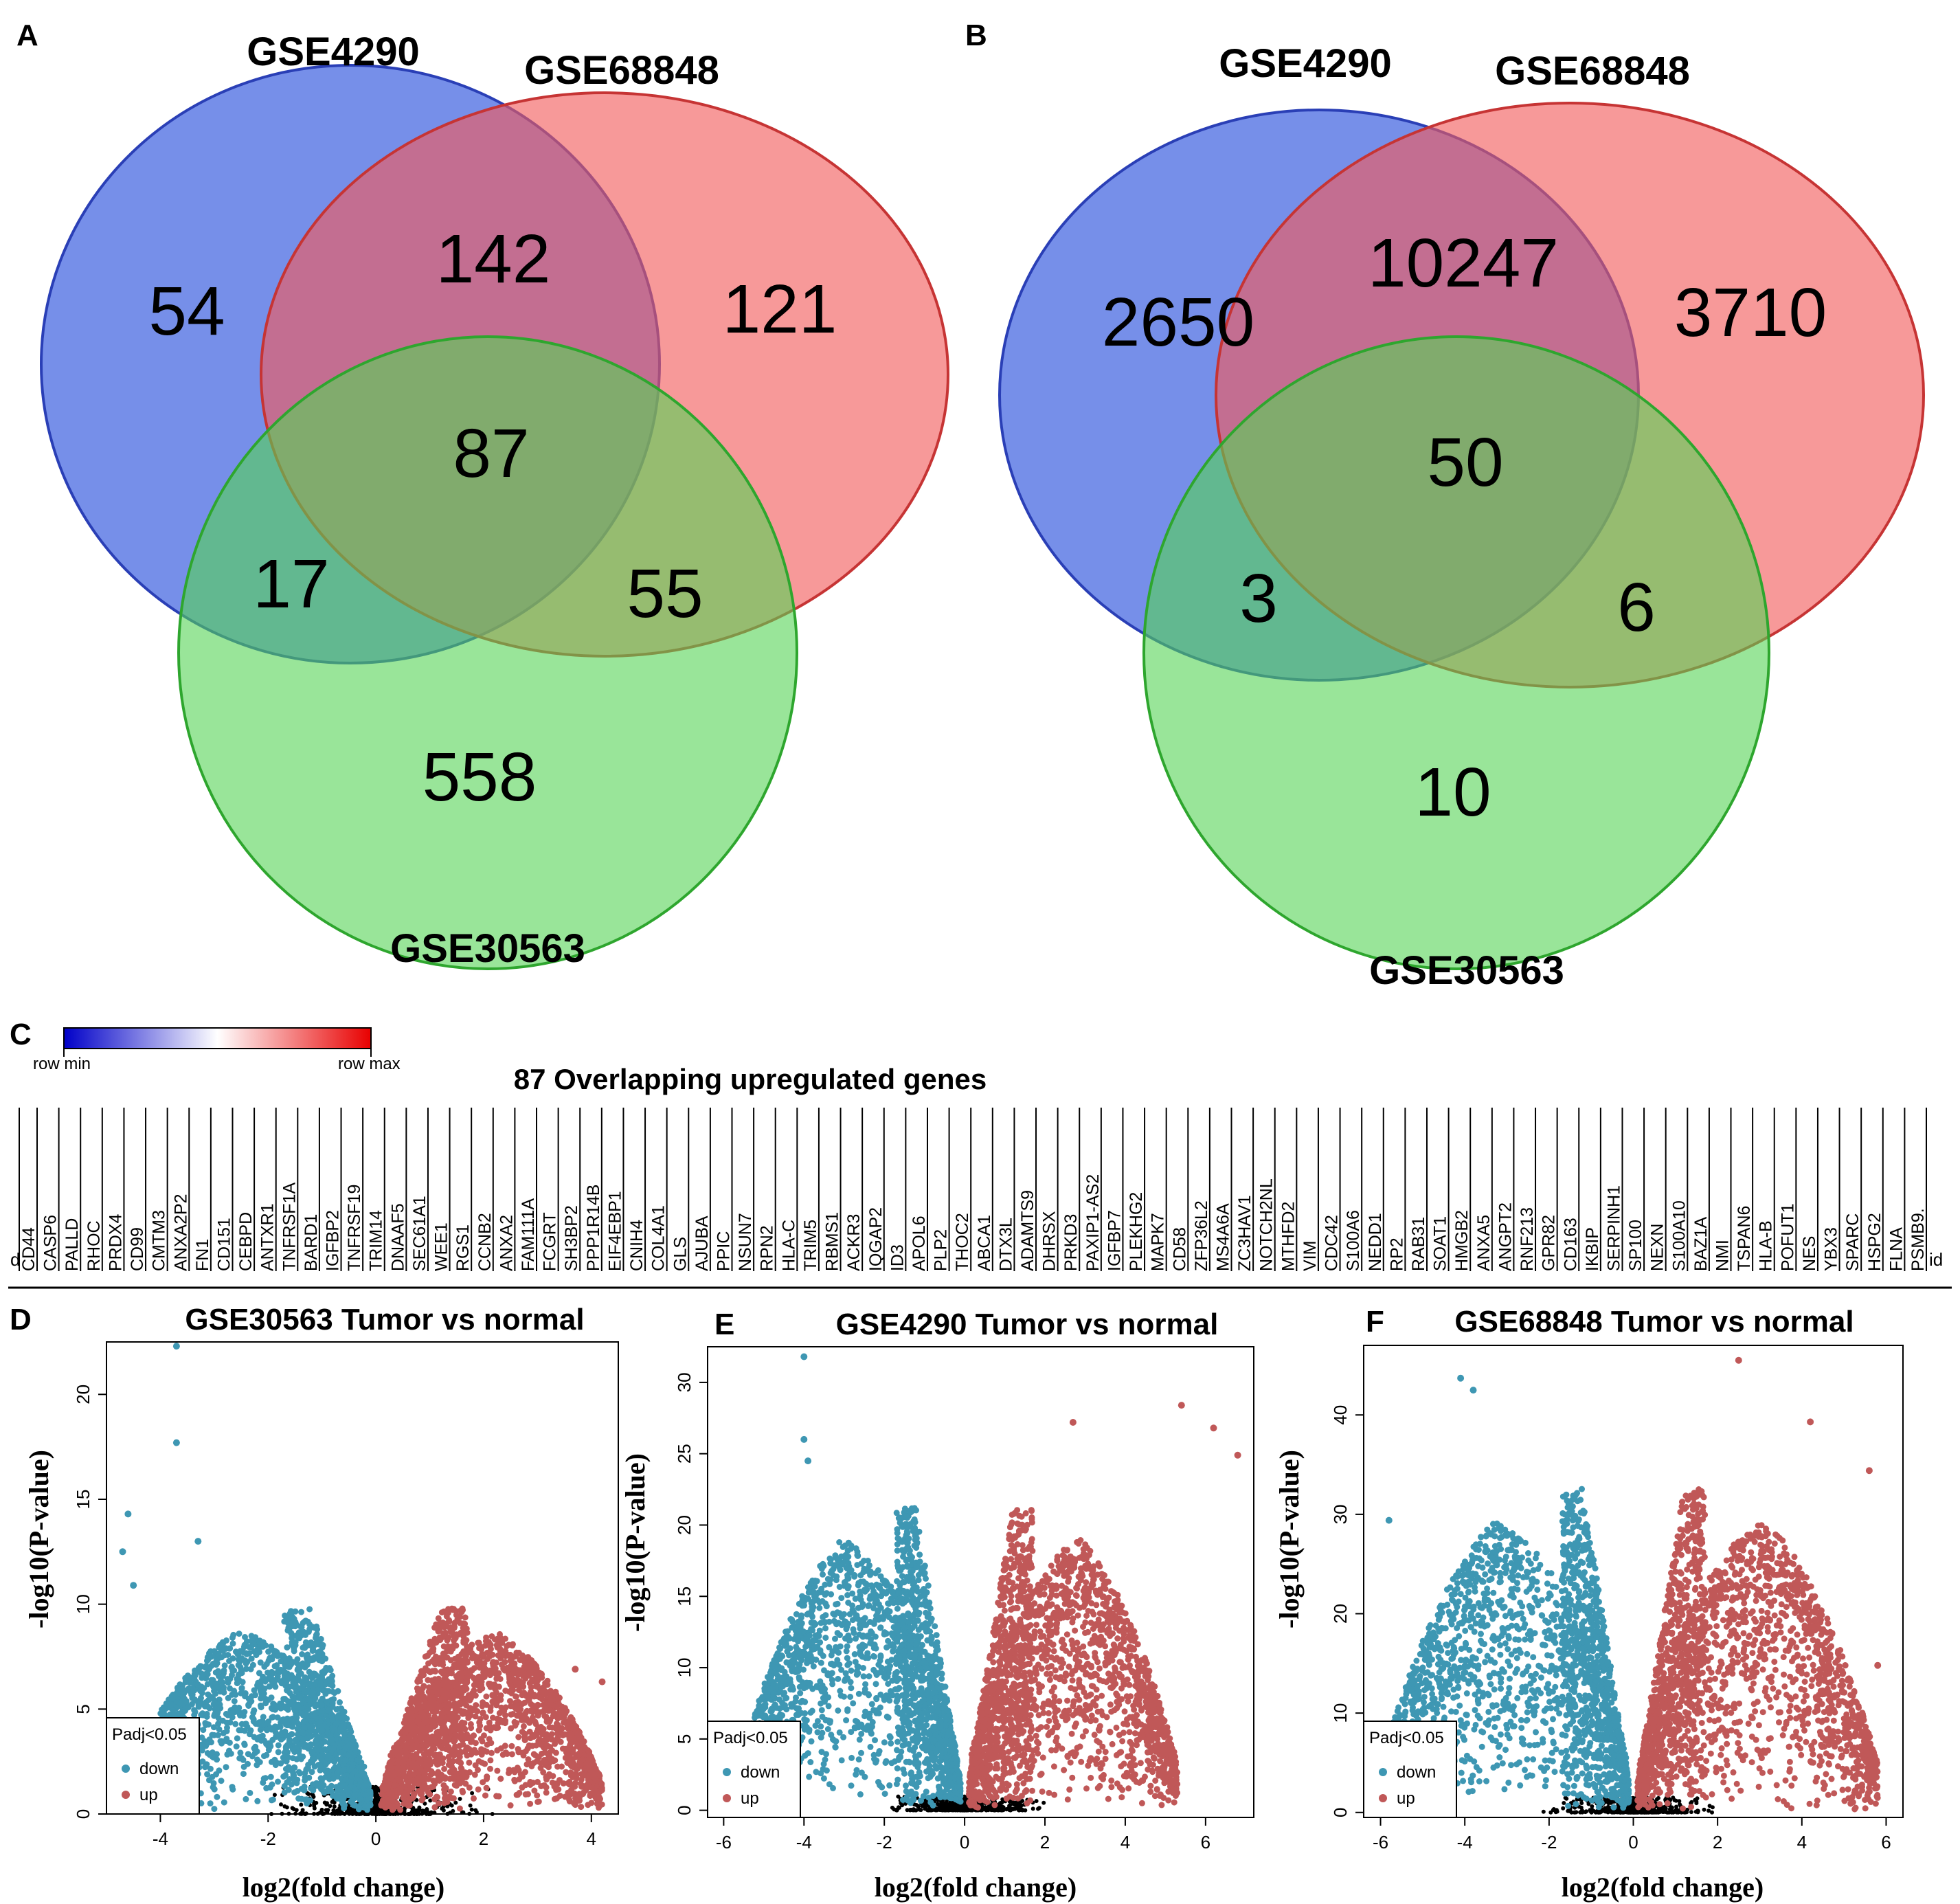 The image size is (1960, 1904). I want to click on venn-a-circle-gse30563, so click(487, 652).